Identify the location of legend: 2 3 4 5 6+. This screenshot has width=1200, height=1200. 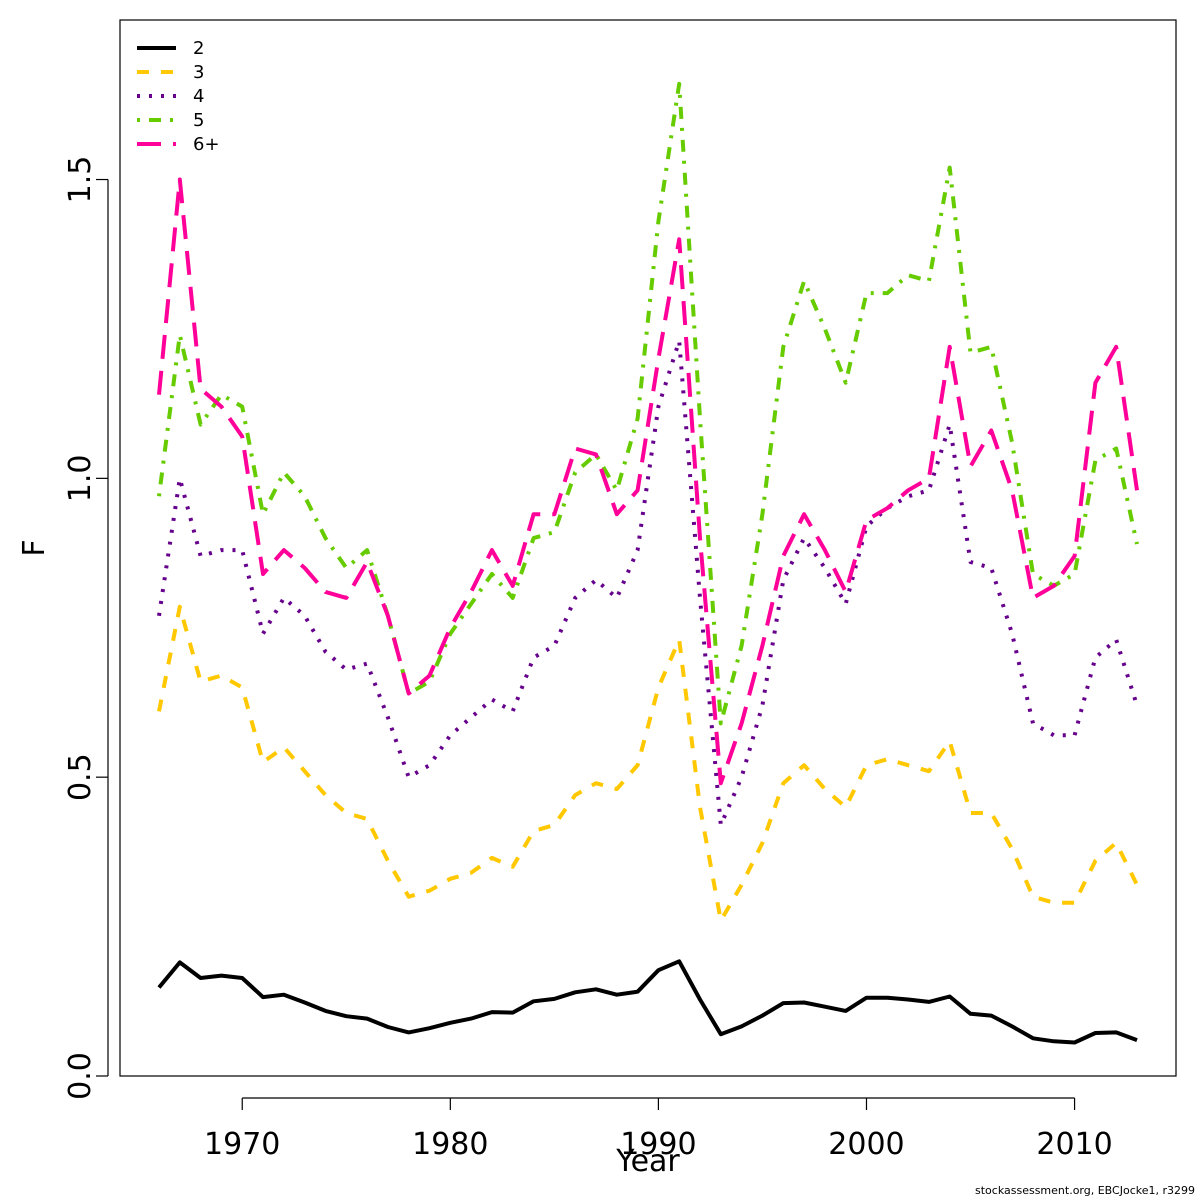
(178, 96).